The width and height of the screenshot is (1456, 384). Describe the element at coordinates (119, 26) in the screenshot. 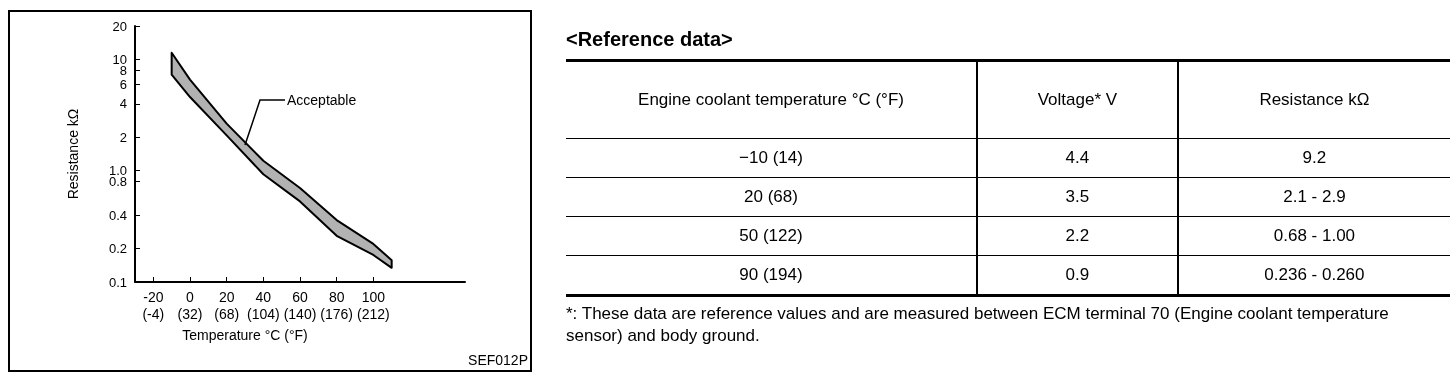

I see `y-tick-label: 20` at that location.